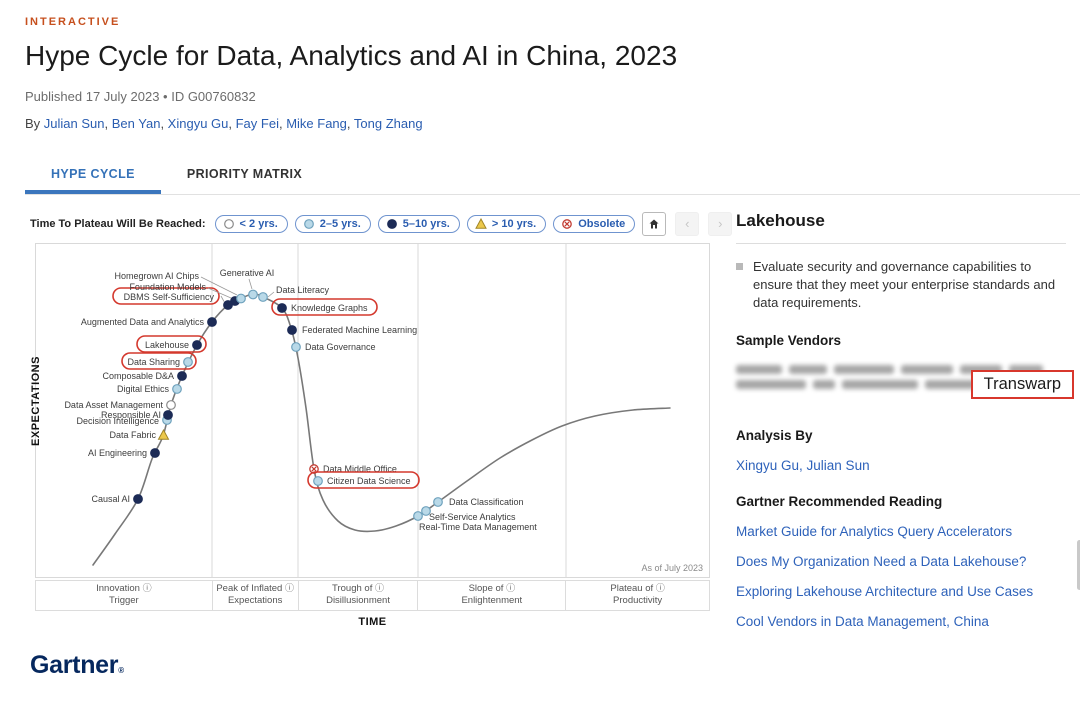  What do you see at coordinates (905, 384) in the screenshot?
I see `sample-vendors-block: Transwarp` at bounding box center [905, 384].